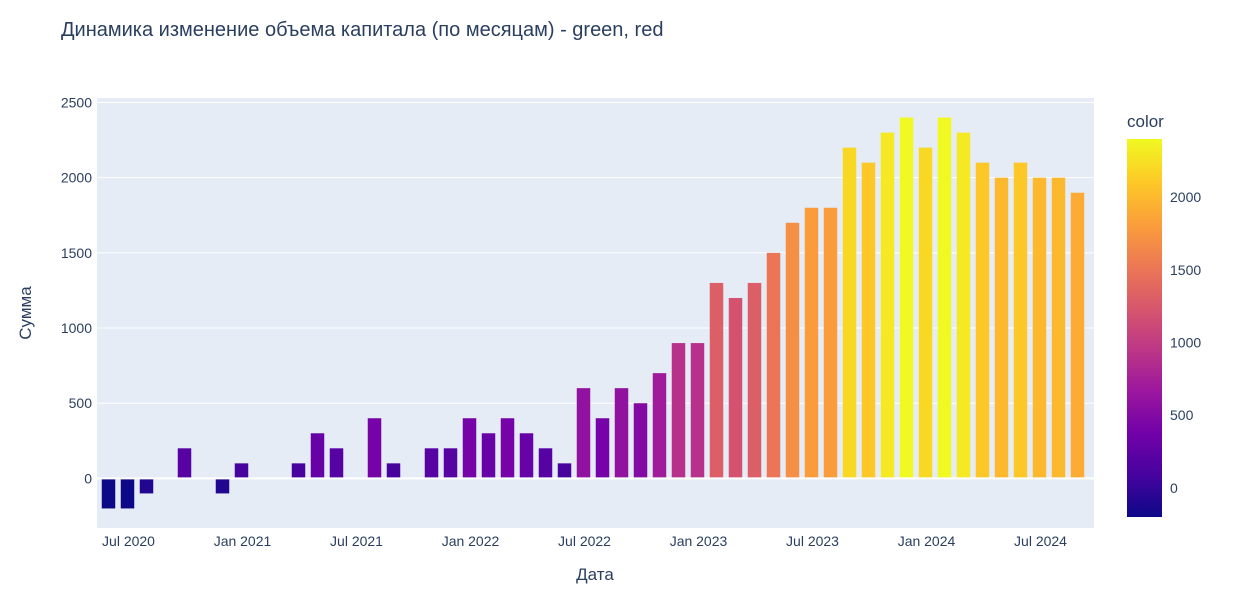 This screenshot has width=1239, height=605. I want to click on x-tick-label: Jan 2024, so click(927, 541).